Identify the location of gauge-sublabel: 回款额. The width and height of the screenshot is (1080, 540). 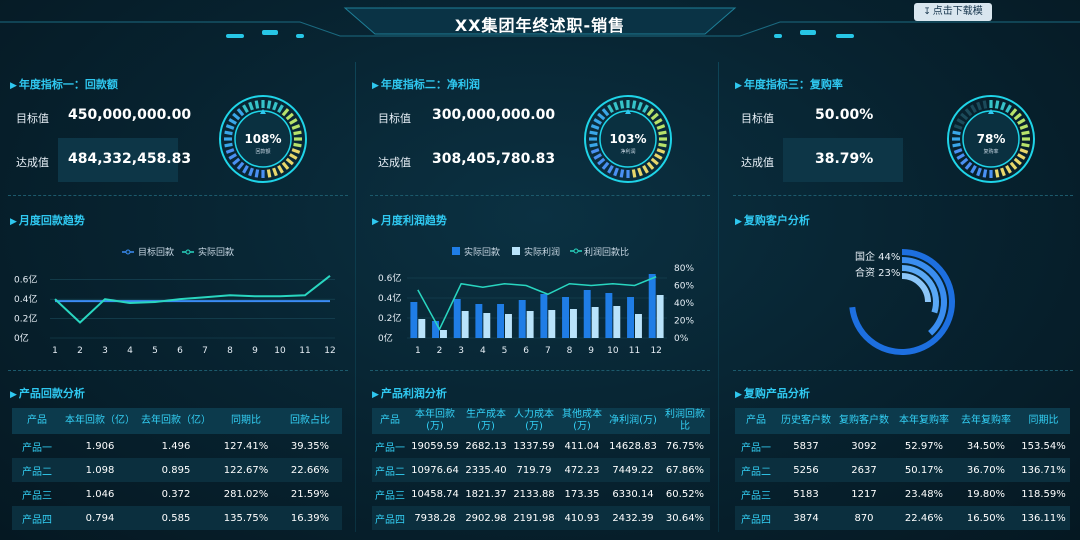
(262, 151).